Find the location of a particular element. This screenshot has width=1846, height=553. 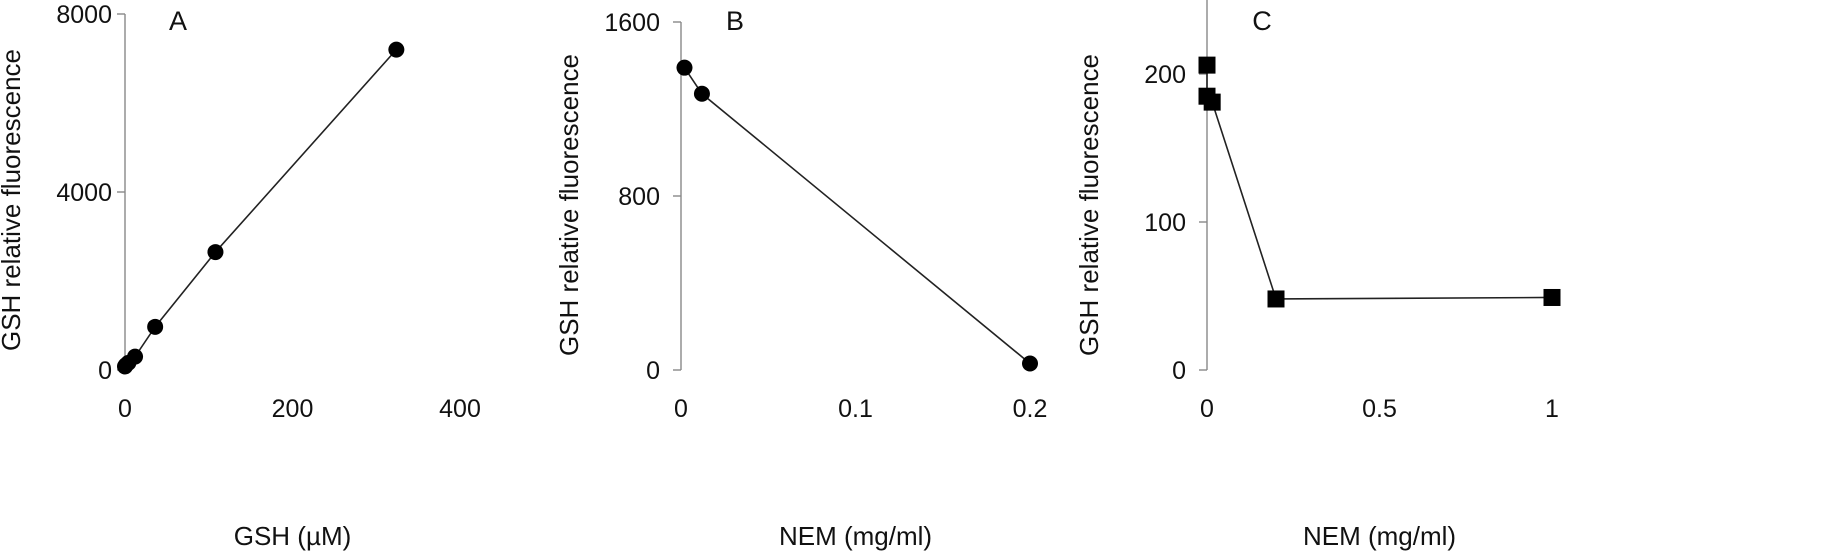

panel-c-letter: C is located at coordinates (1262, 21).